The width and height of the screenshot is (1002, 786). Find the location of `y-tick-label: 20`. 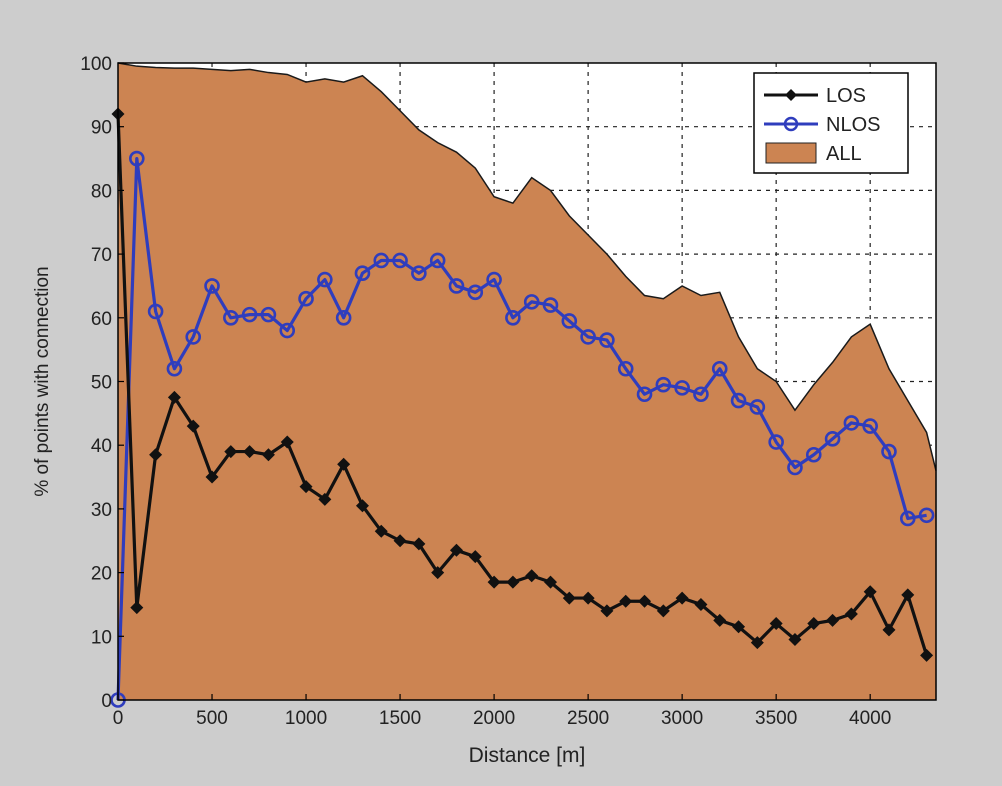

y-tick-label: 20 is located at coordinates (101, 574).